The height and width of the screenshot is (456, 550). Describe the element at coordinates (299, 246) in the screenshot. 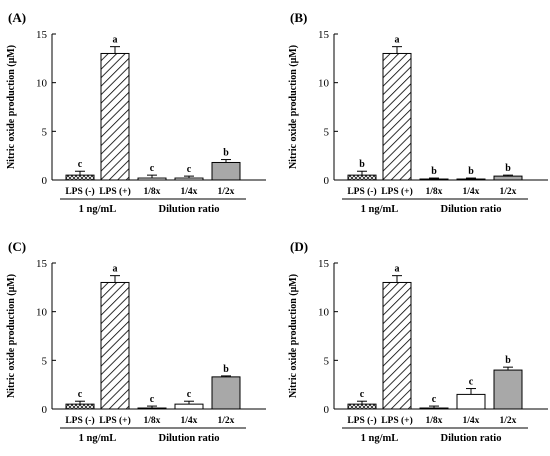

I see `panel-label: (D)` at that location.